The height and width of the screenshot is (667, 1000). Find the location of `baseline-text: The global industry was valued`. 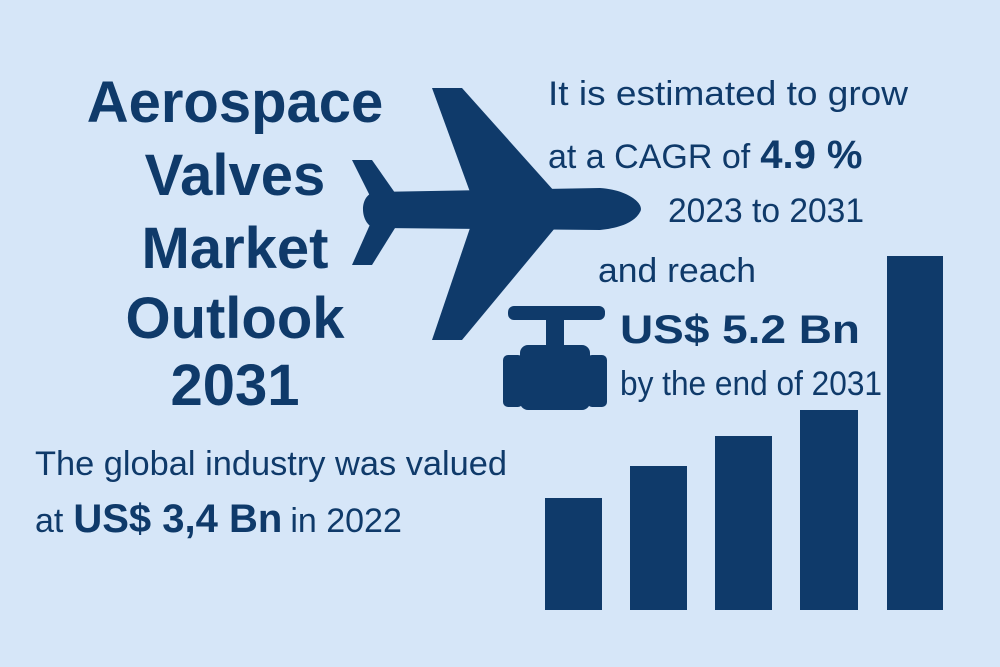

baseline-text: The global industry was valued is located at coordinates (271, 464).